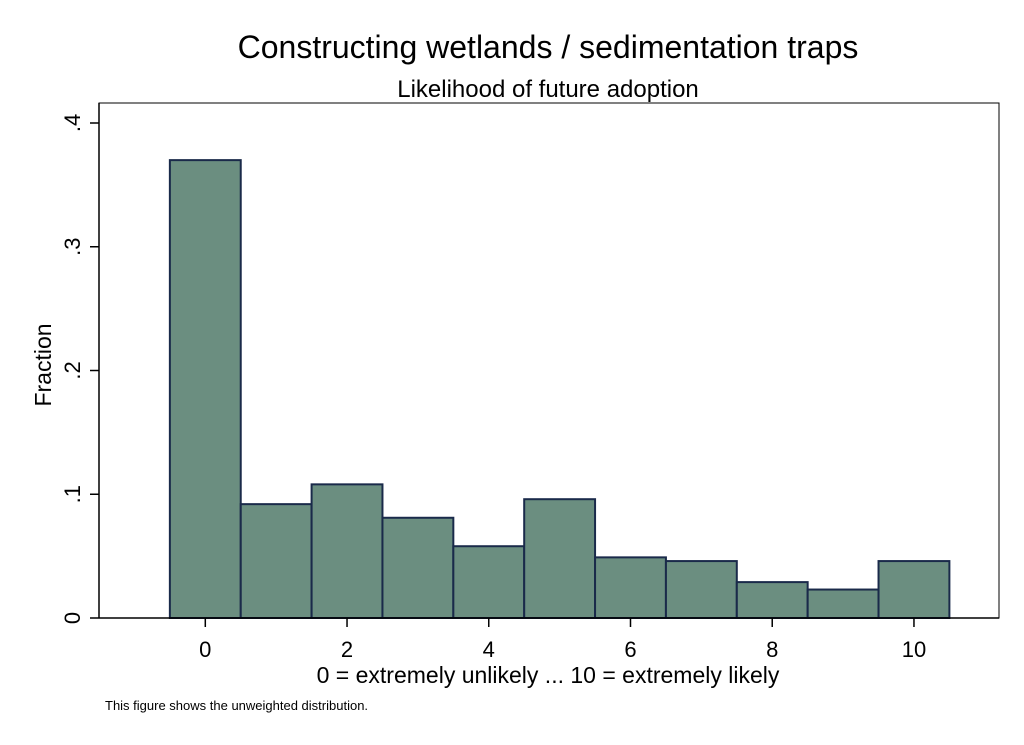 The width and height of the screenshot is (1024, 745). I want to click on x-axis: 0 2 4 6 8 10, so click(549, 639).